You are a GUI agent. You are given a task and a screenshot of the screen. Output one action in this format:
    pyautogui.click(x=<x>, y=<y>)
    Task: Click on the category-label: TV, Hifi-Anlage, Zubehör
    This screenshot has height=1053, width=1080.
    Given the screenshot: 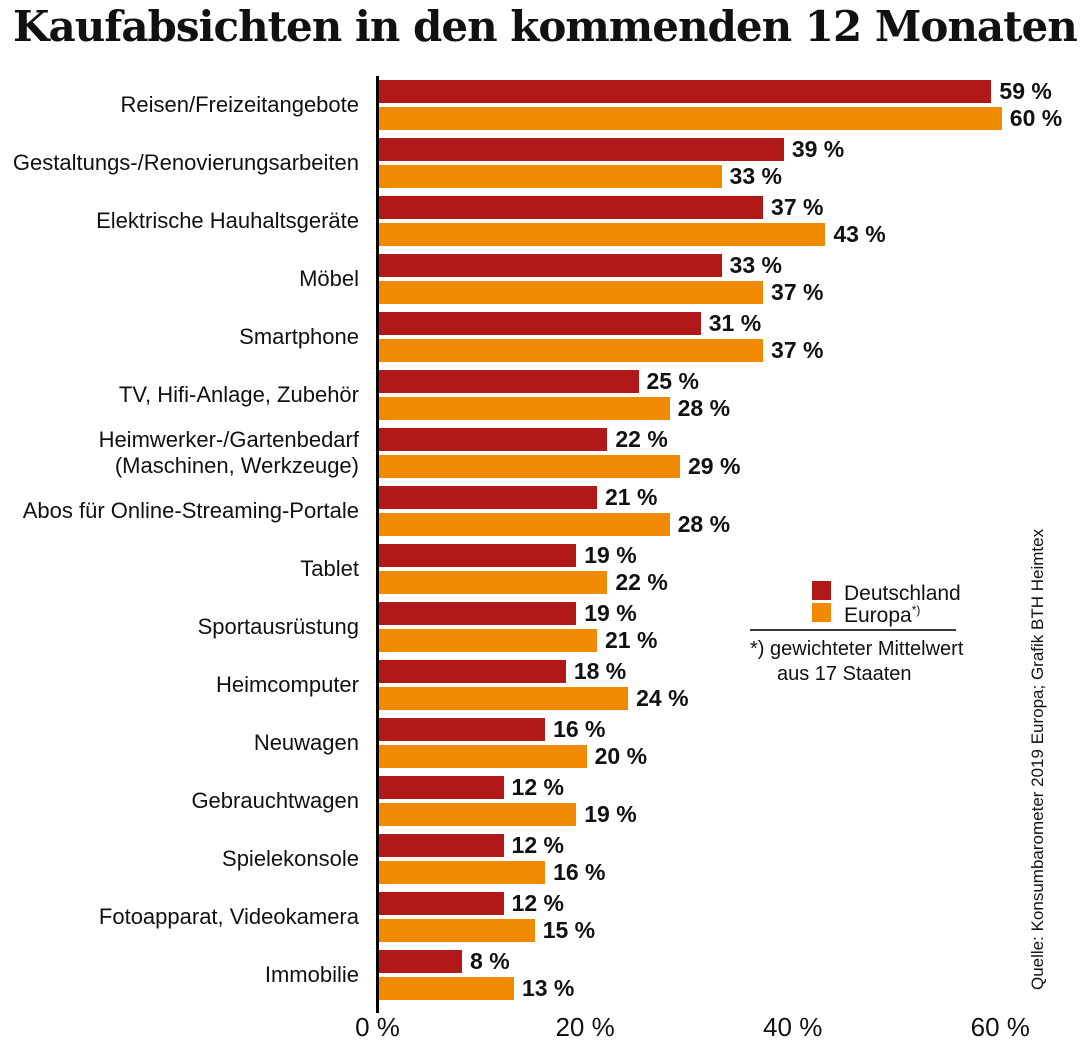 What is the action you would take?
    pyautogui.click(x=238, y=395)
    